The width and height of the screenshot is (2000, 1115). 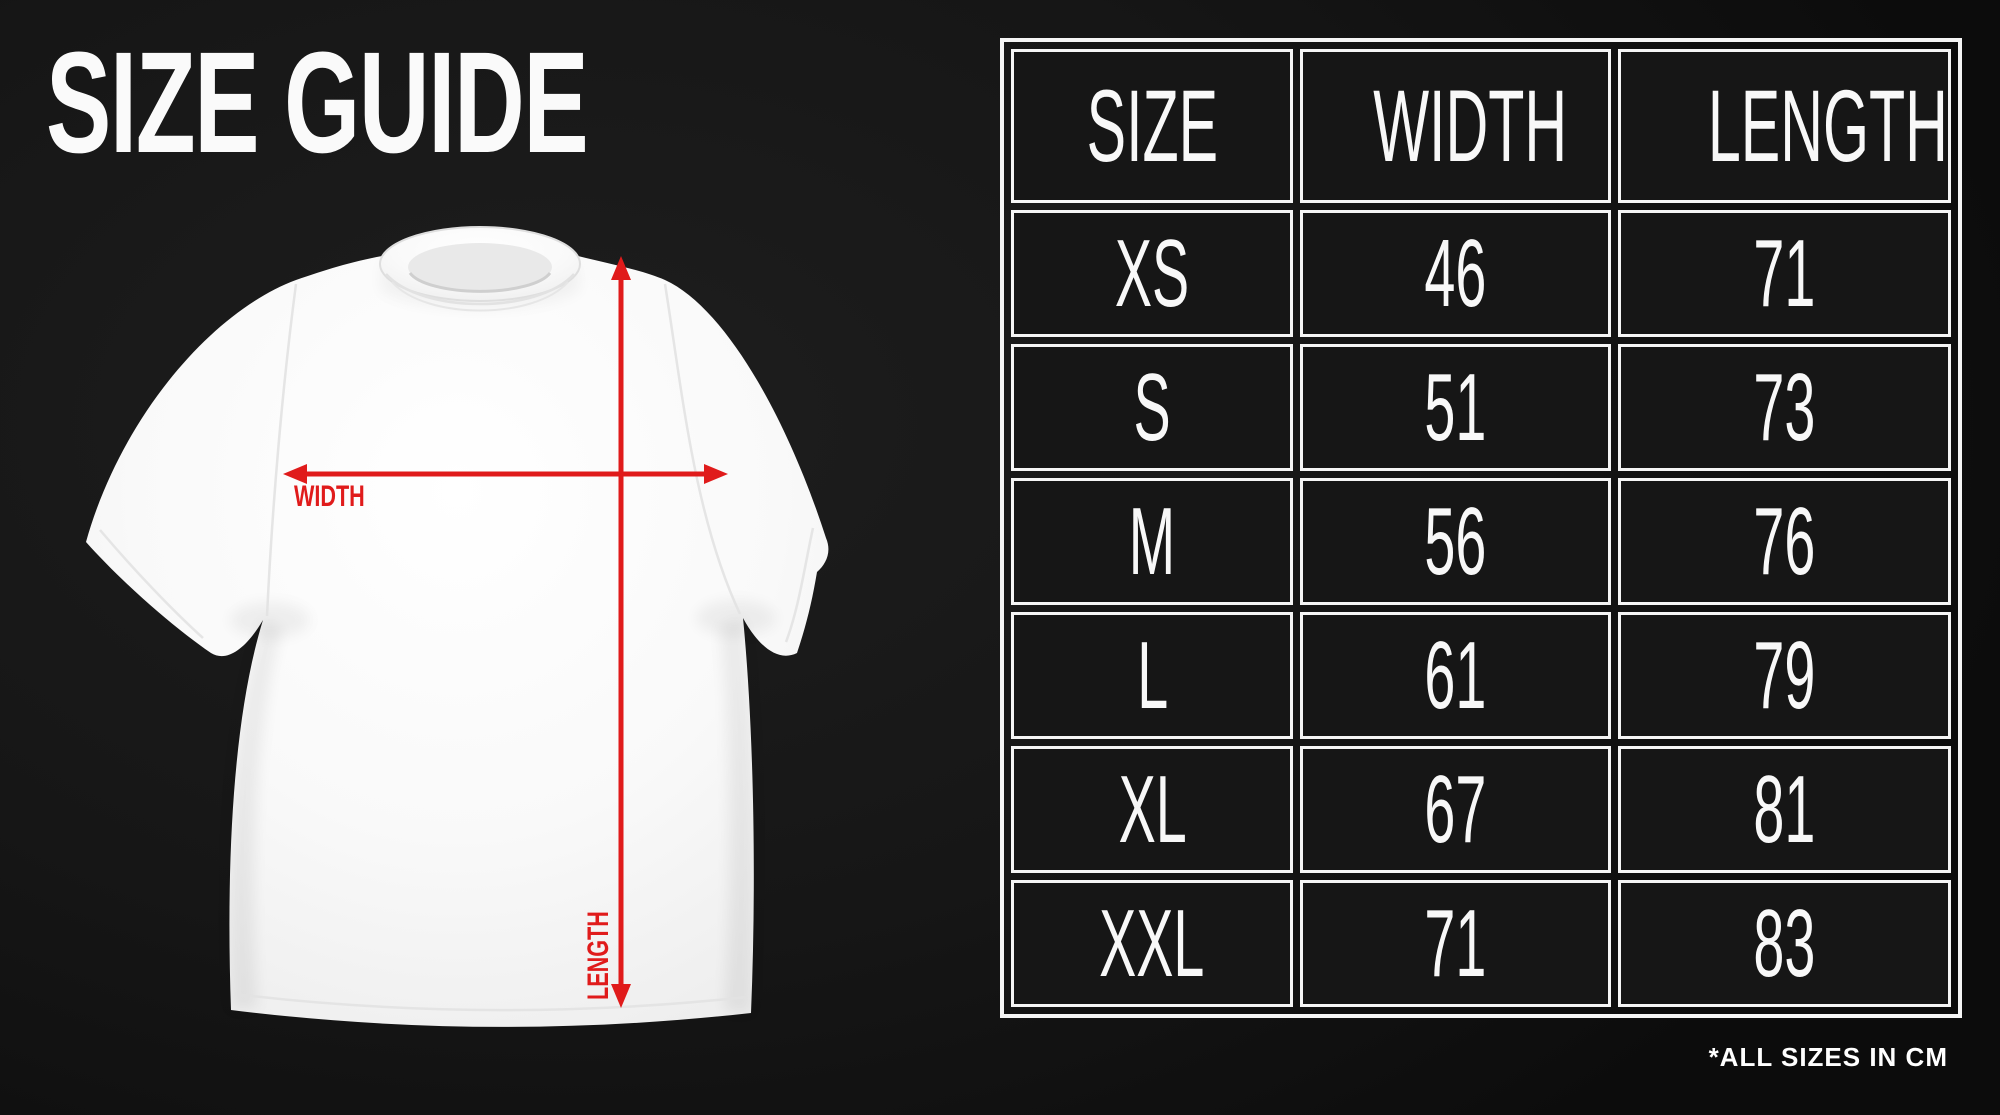 I want to click on page-title: SIZE GUIDE, so click(x=444, y=102).